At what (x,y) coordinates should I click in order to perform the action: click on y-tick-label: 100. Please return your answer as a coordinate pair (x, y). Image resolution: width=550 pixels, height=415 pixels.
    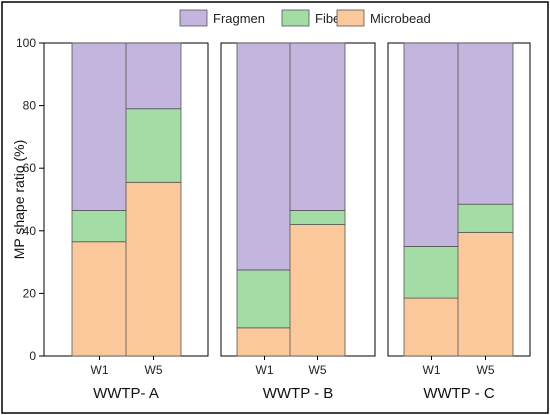
    Looking at the image, I should click on (26, 43).